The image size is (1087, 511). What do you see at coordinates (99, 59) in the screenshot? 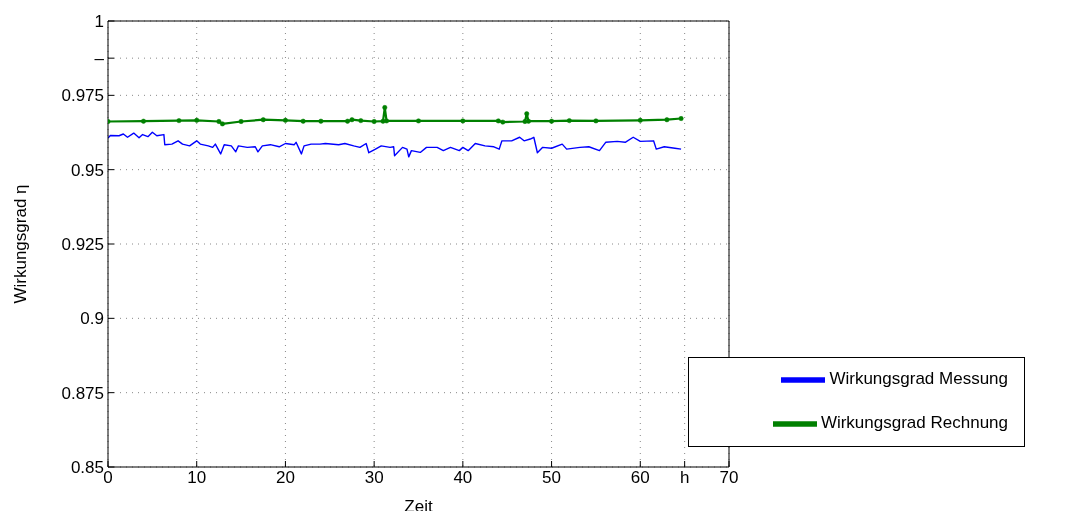
I see `y-tick-label: –` at bounding box center [99, 59].